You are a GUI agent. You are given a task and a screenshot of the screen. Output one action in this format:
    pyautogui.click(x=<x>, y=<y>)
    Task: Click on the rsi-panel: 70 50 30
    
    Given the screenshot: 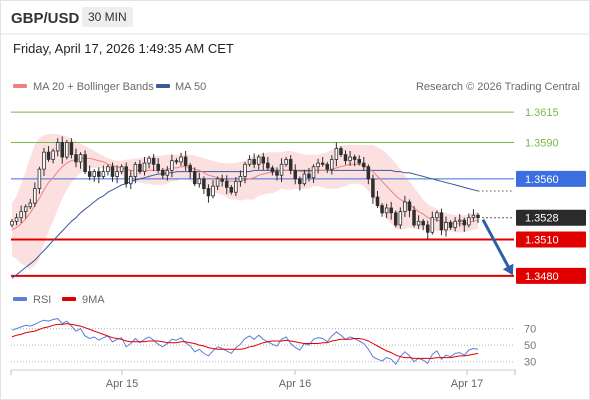 What is the action you would take?
    pyautogui.click(x=273, y=343)
    